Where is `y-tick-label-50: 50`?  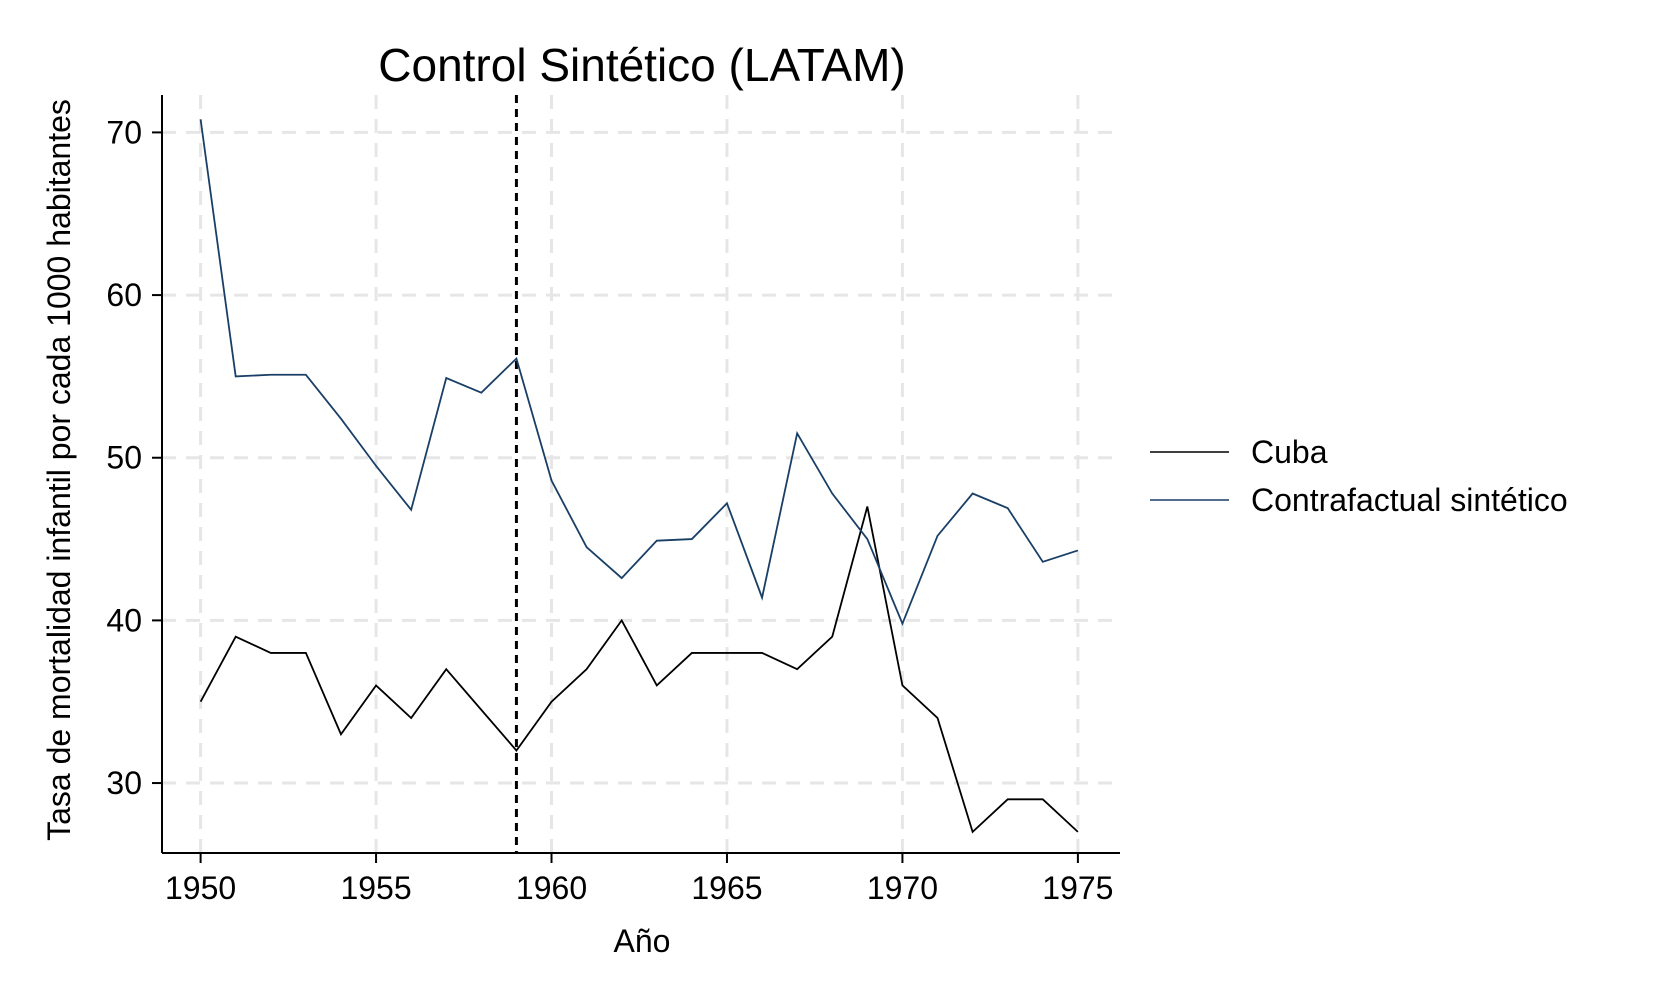
y-tick-label-50: 50 is located at coordinates (124, 458).